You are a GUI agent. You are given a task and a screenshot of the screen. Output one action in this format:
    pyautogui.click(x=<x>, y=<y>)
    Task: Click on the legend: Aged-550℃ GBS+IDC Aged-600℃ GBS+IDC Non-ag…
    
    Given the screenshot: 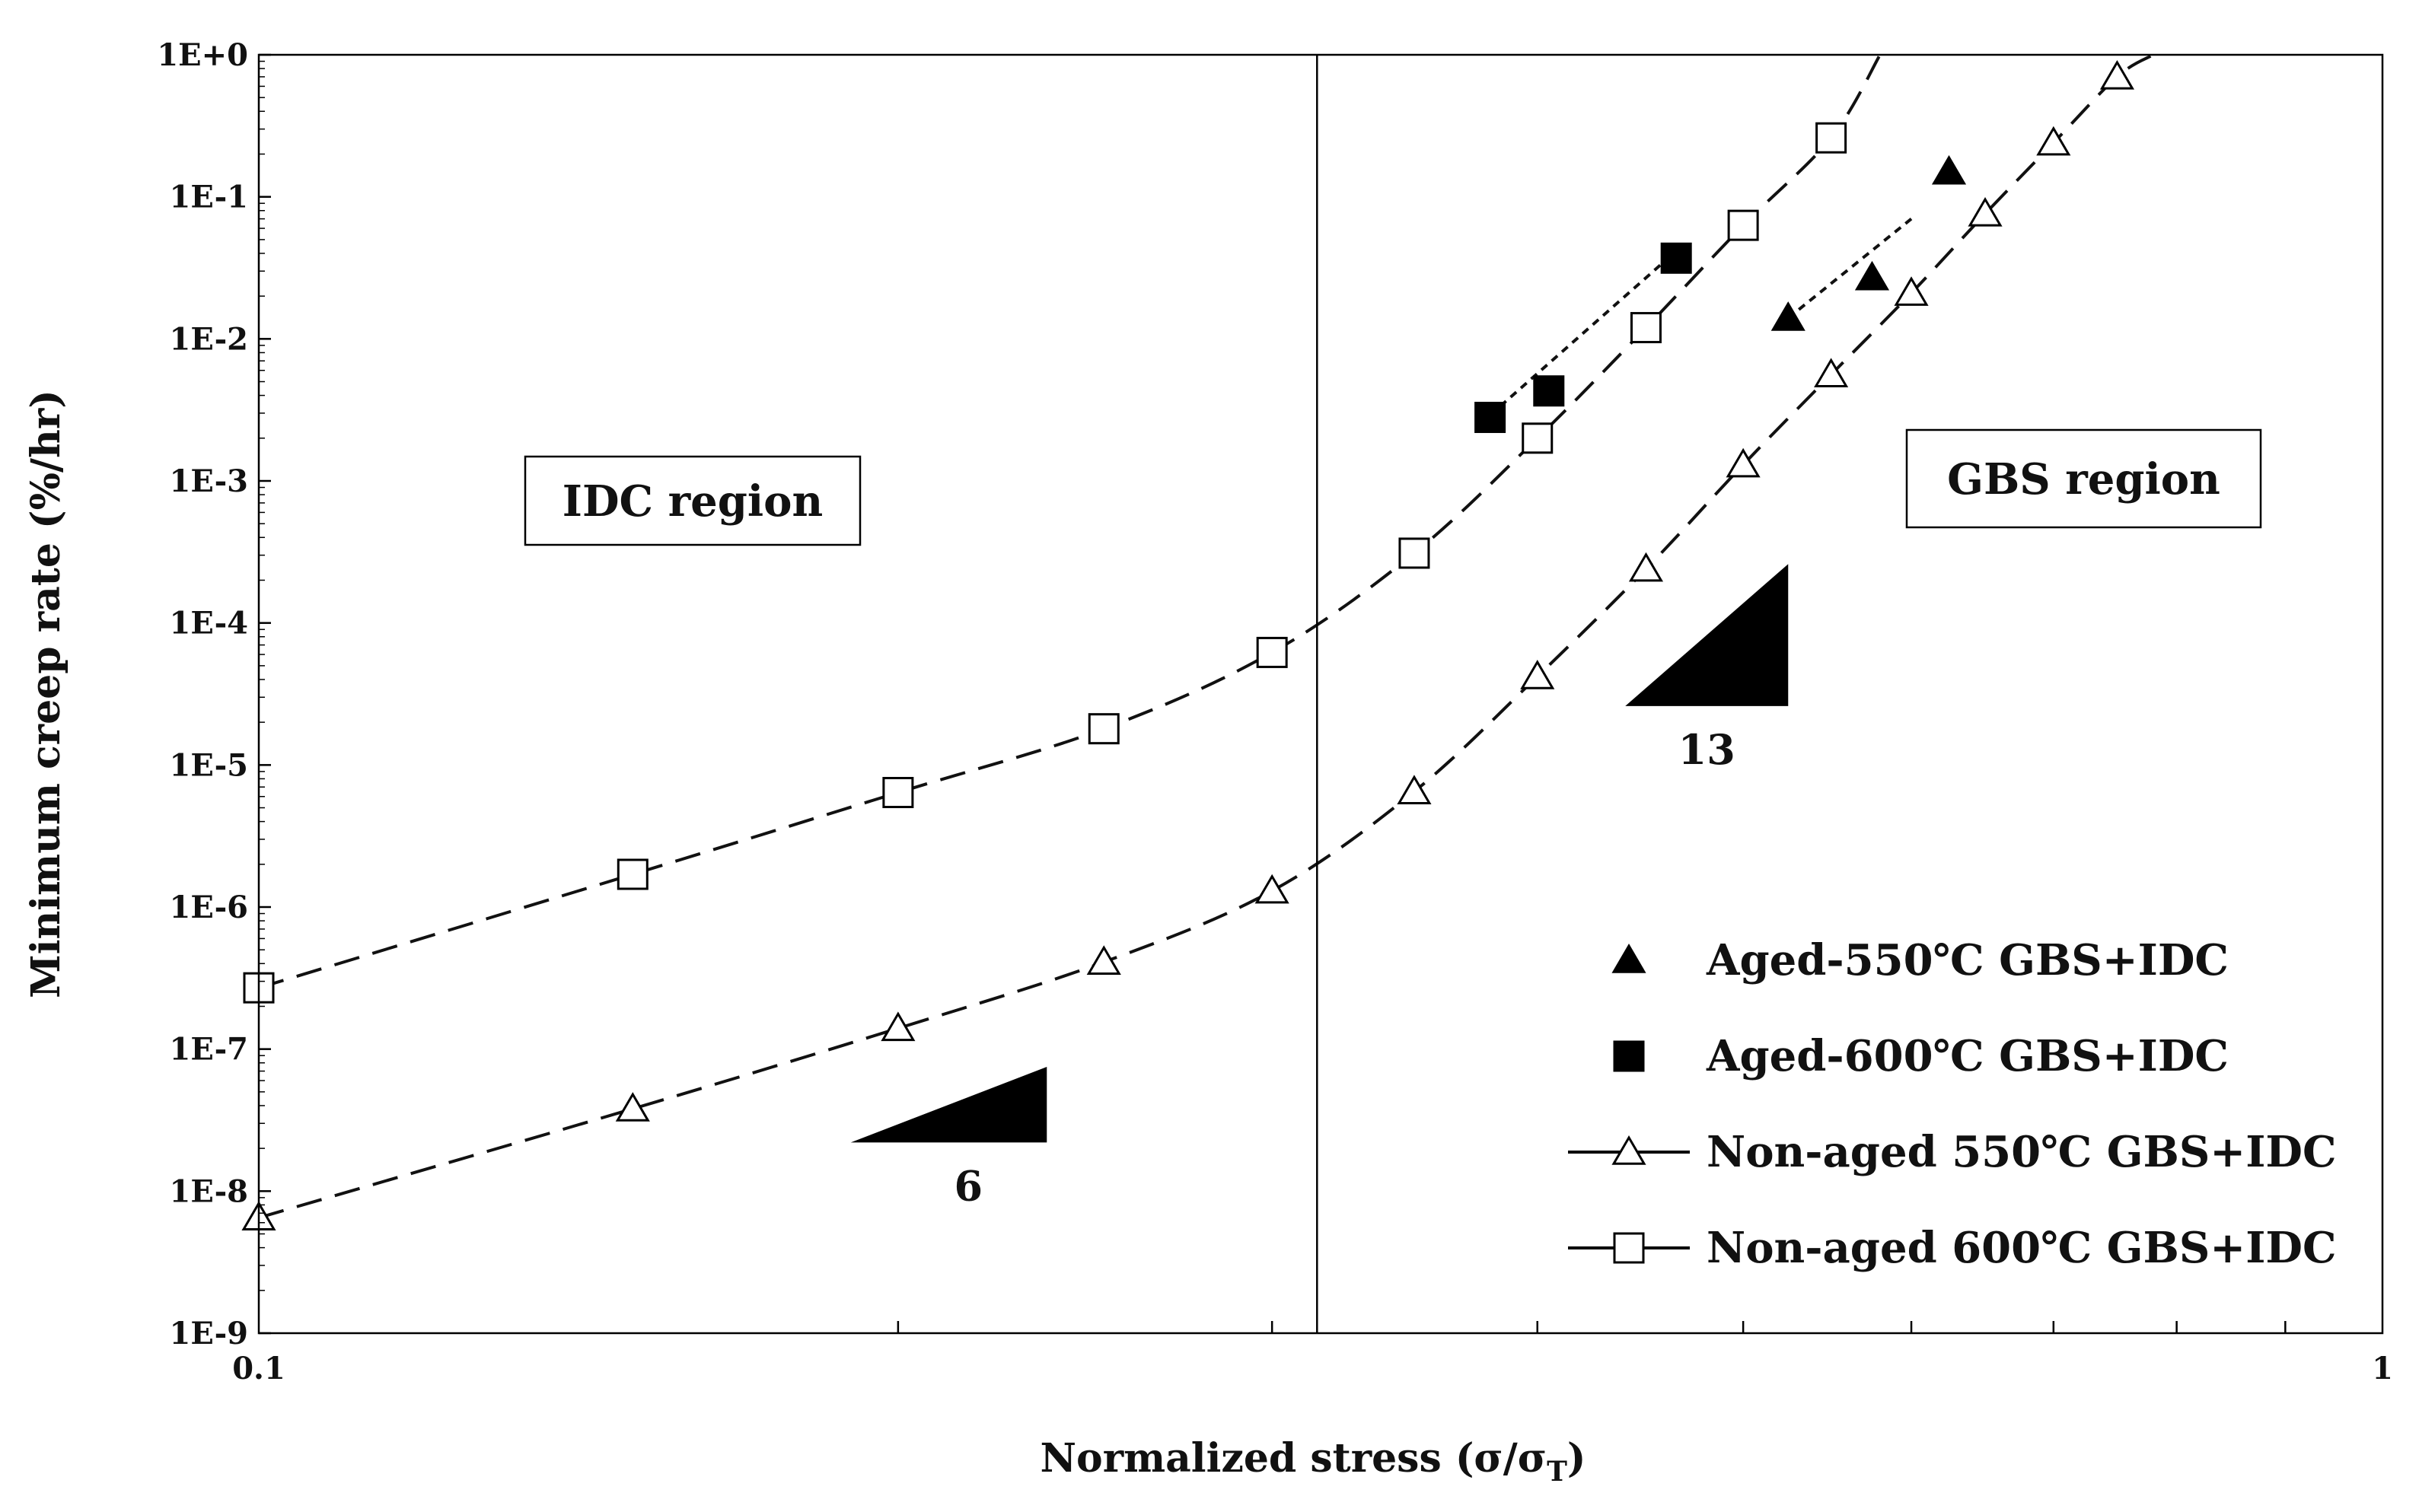 What is the action you would take?
    pyautogui.click(x=1952, y=1104)
    